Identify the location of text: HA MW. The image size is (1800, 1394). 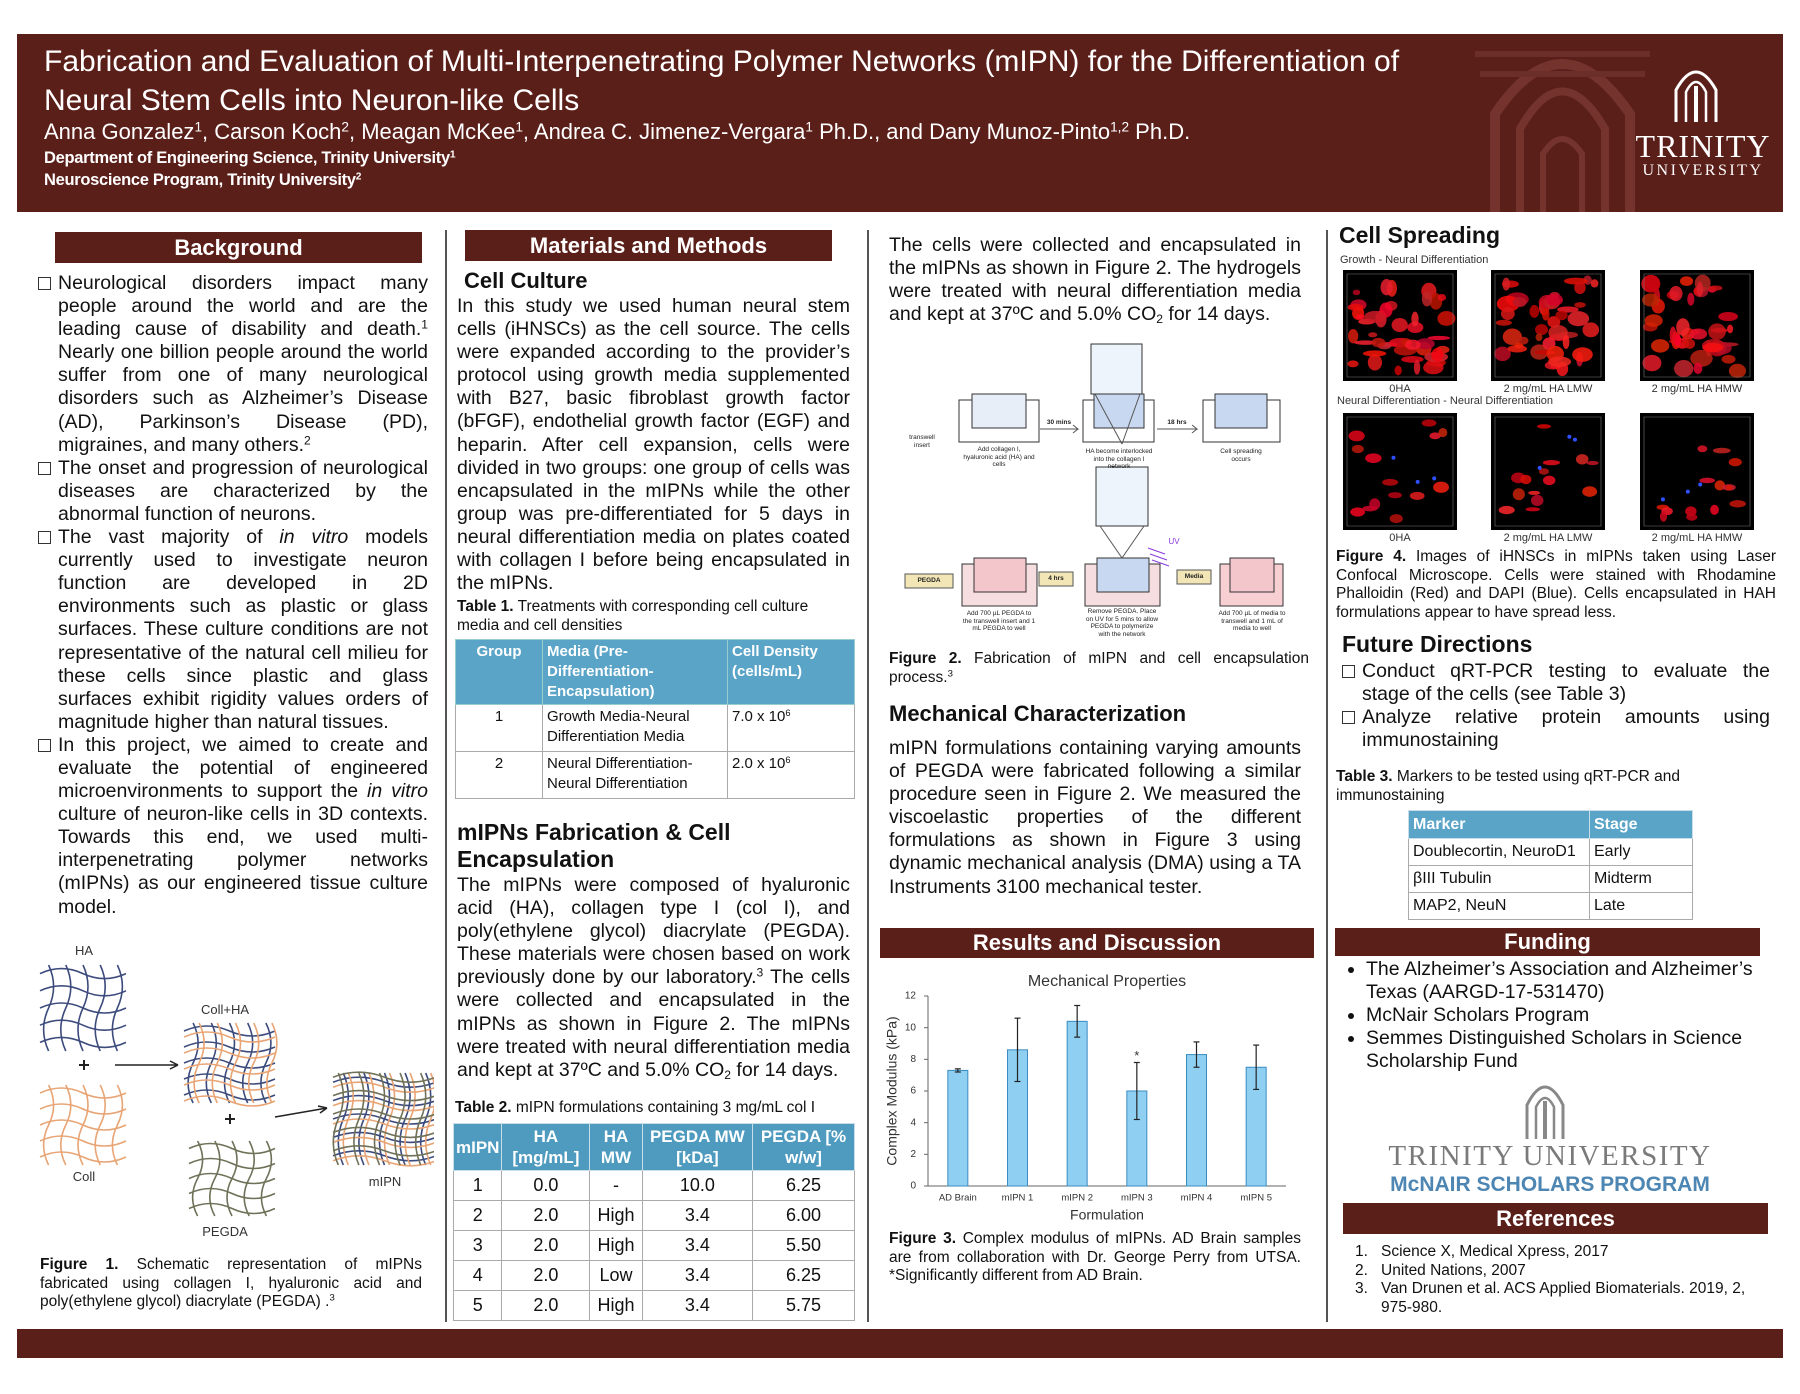
(616, 1147).